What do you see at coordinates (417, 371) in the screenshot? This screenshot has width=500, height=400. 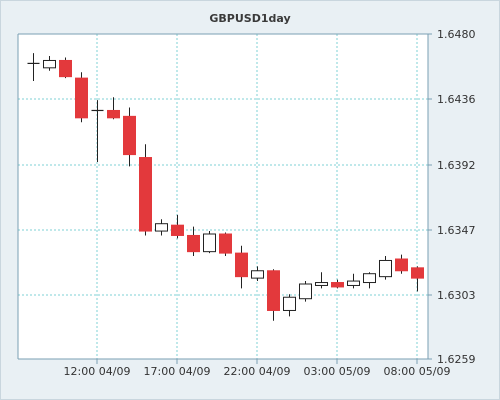 I see `x-tick-label: 08:00 05/09` at bounding box center [417, 371].